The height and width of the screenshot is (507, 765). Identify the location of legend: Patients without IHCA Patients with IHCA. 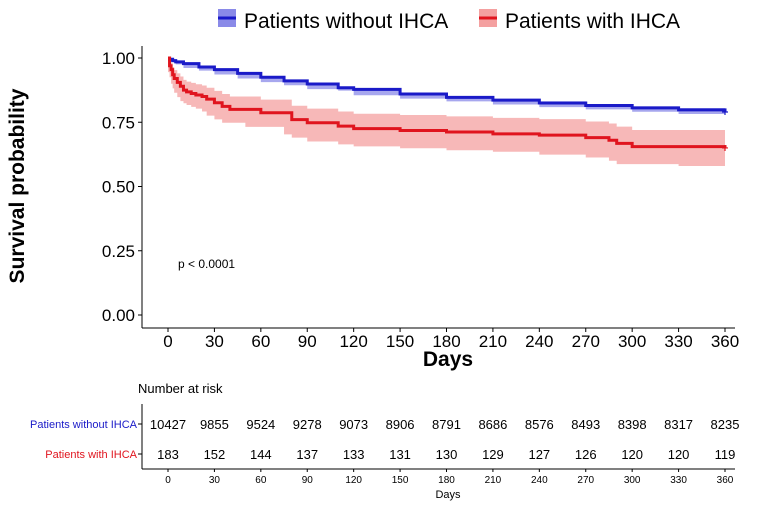
(449, 21).